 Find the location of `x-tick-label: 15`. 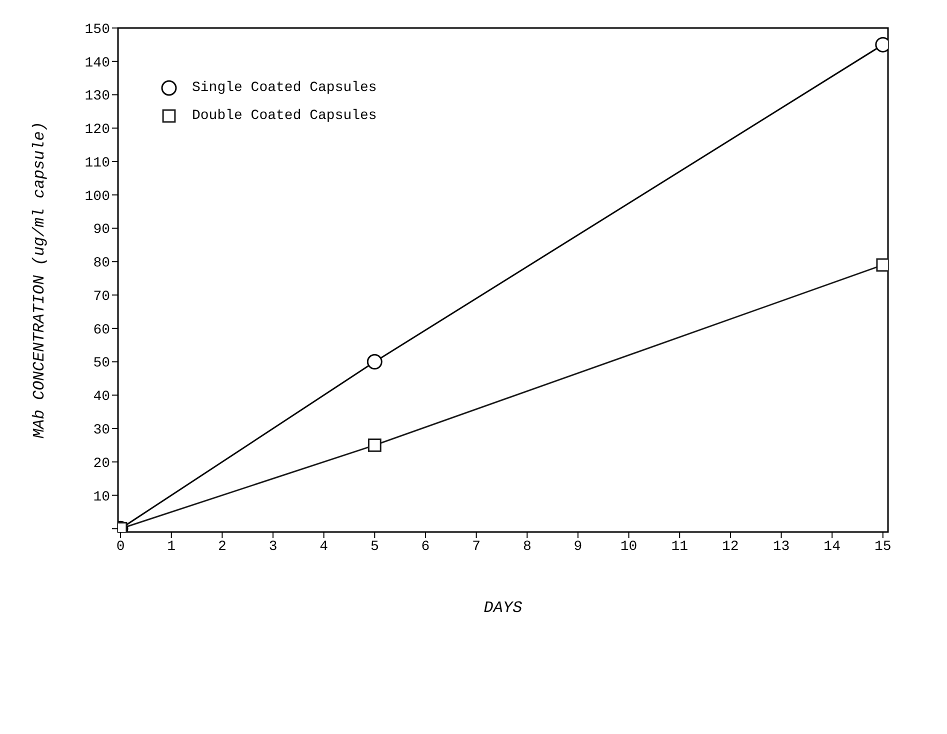

x-tick-label: 15 is located at coordinates (883, 546).